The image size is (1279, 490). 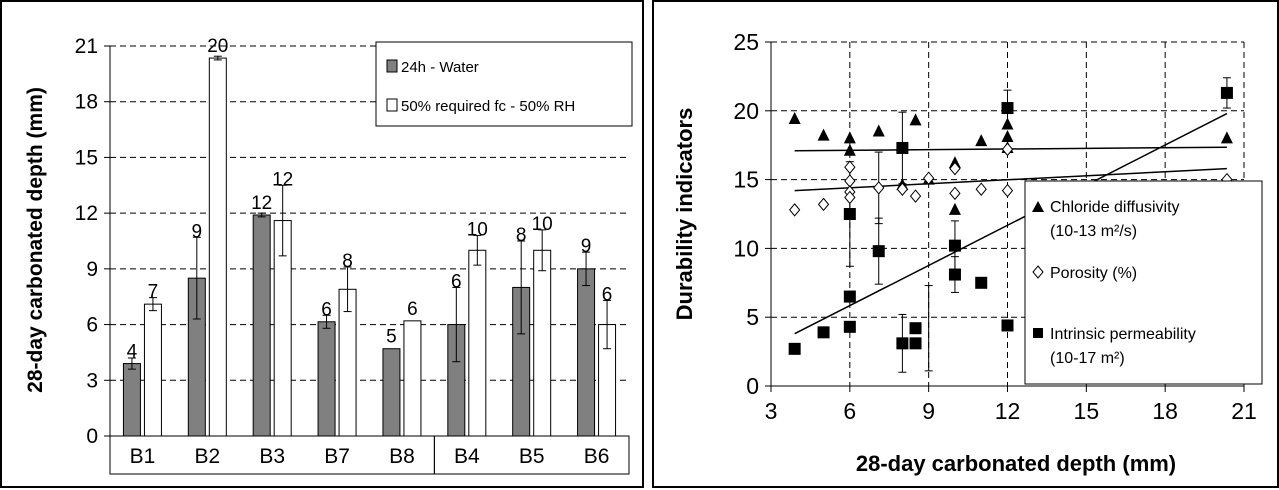 I want to click on x-tick-label: 12, so click(x=1008, y=411).